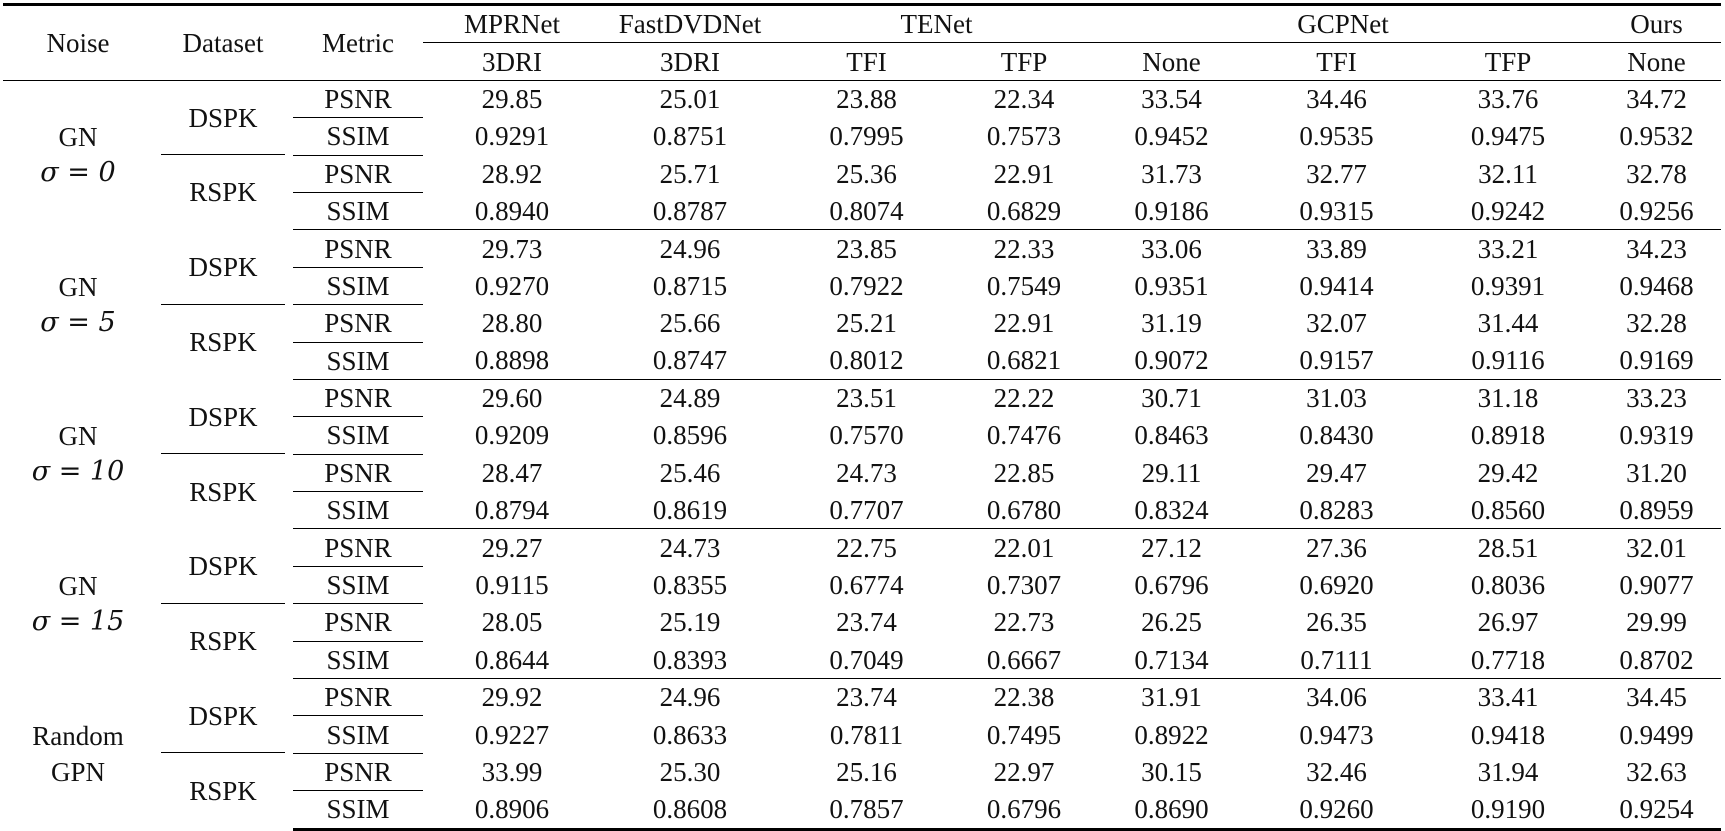 This screenshot has width=1725, height=831. Describe the element at coordinates (1024, 99) in the screenshot. I see `value-cell: 22.34` at that location.